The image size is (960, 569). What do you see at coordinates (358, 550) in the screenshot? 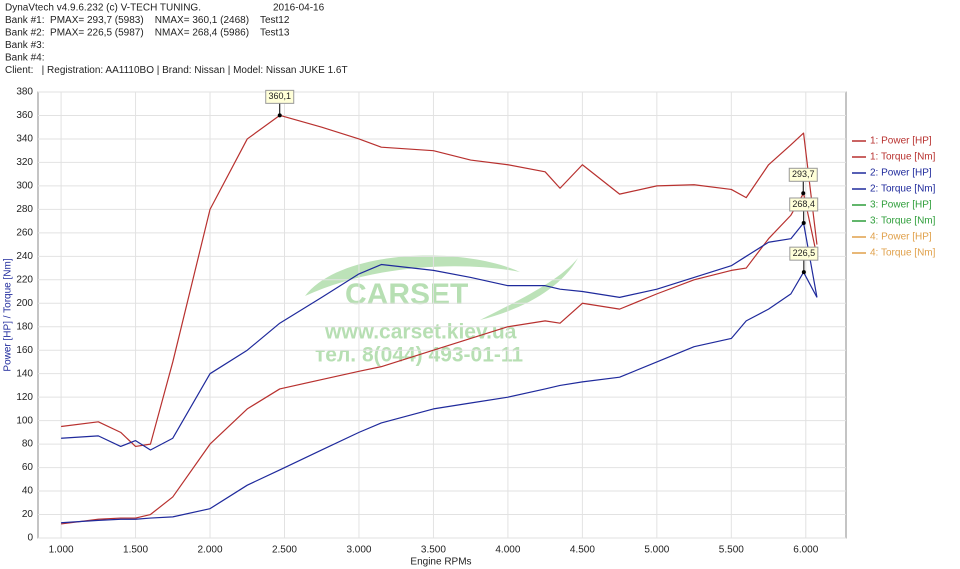
I see `x-tick-label: 3.000` at bounding box center [358, 550].